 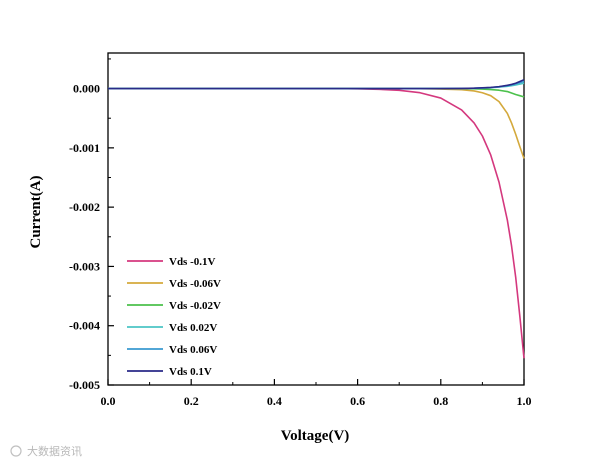 I want to click on y-tick-label: -0.005, so click(x=84, y=385).